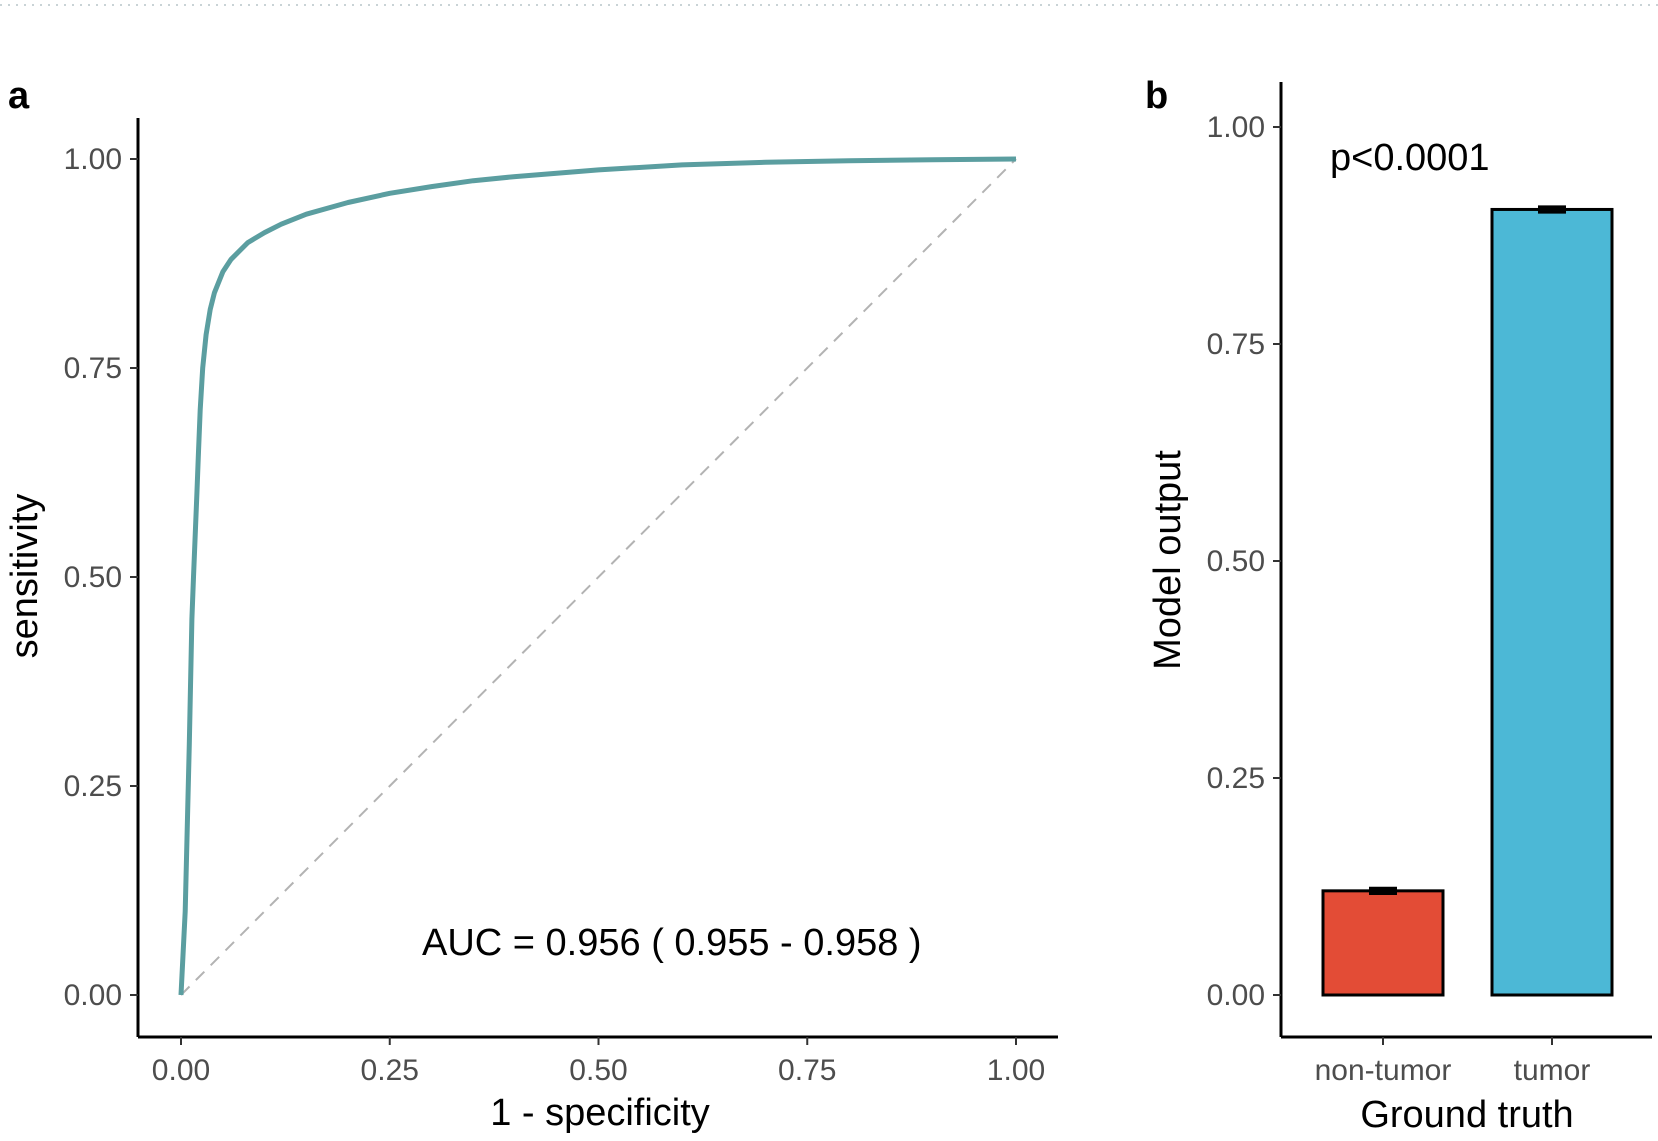 This screenshot has height=1141, width=1658. Describe the element at coordinates (1552, 1070) in the screenshot. I see `x-tick-label-tumor: tumor` at that location.